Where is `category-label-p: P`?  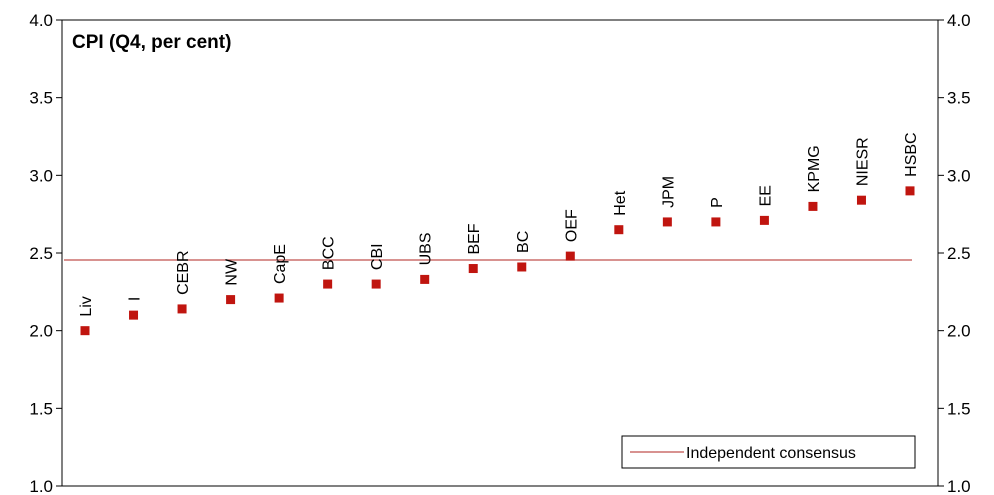
category-label-p: P is located at coordinates (717, 202).